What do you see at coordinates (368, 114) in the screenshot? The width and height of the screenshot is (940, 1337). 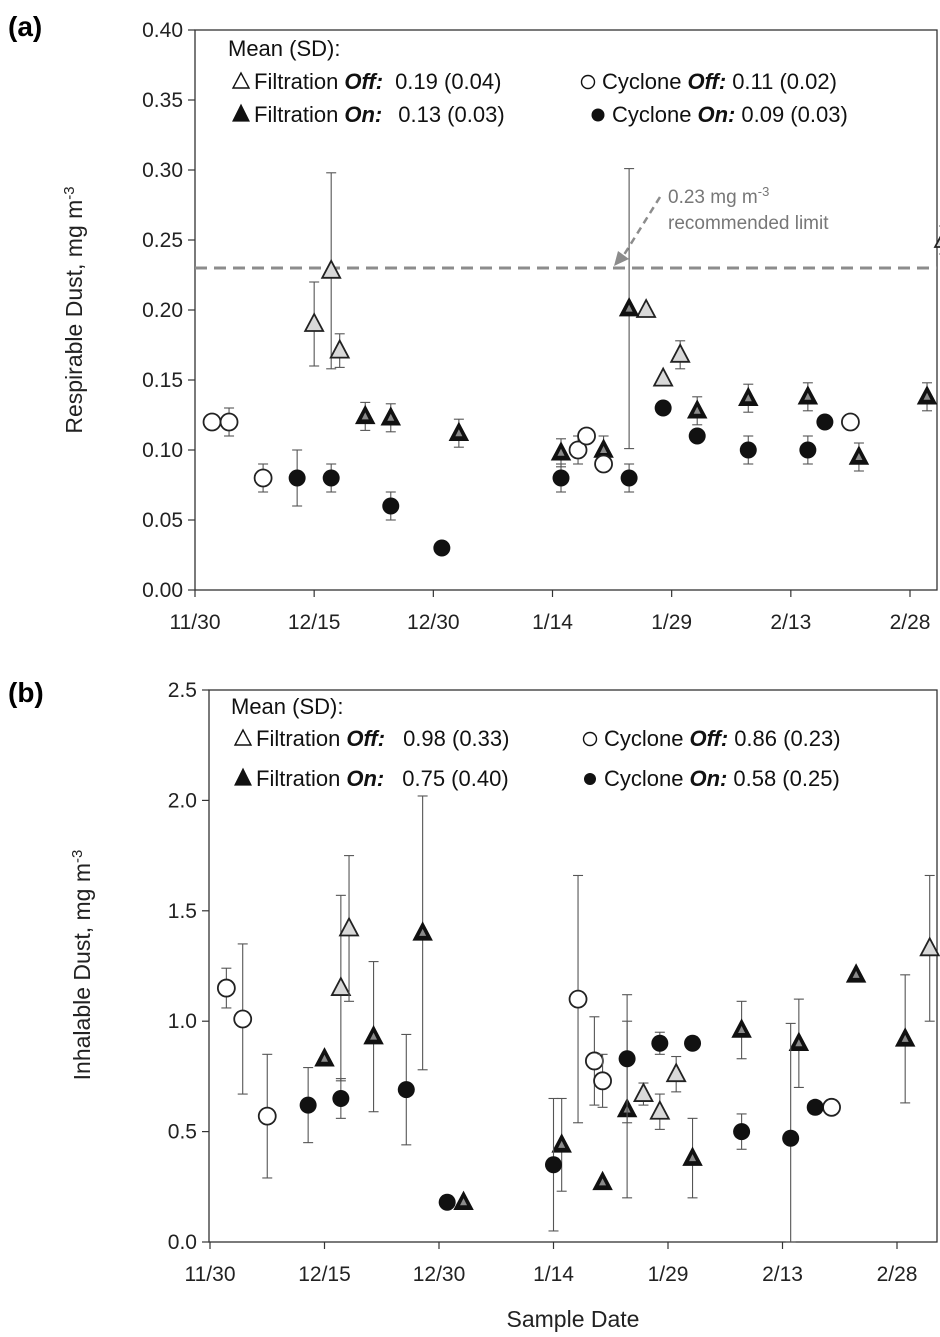 I see `legend-entry-filtration-on: Filtration On: 0.13 (0.03)` at bounding box center [368, 114].